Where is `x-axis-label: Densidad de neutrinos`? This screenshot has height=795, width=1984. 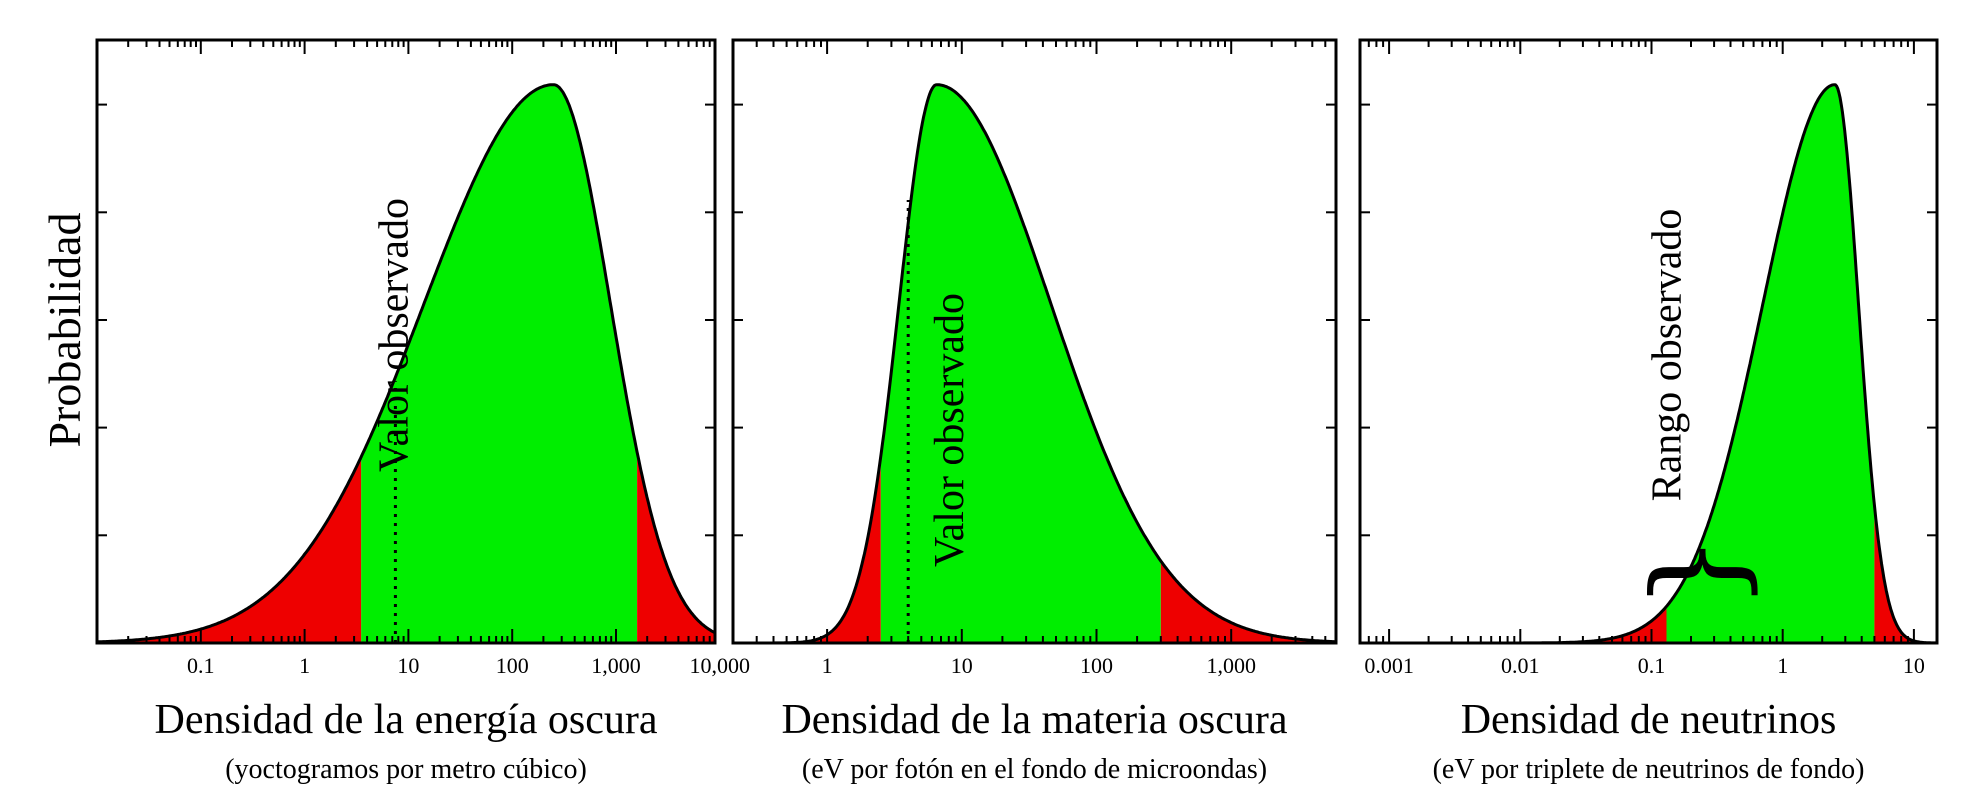 x-axis-label: Densidad de neutrinos is located at coordinates (1649, 720).